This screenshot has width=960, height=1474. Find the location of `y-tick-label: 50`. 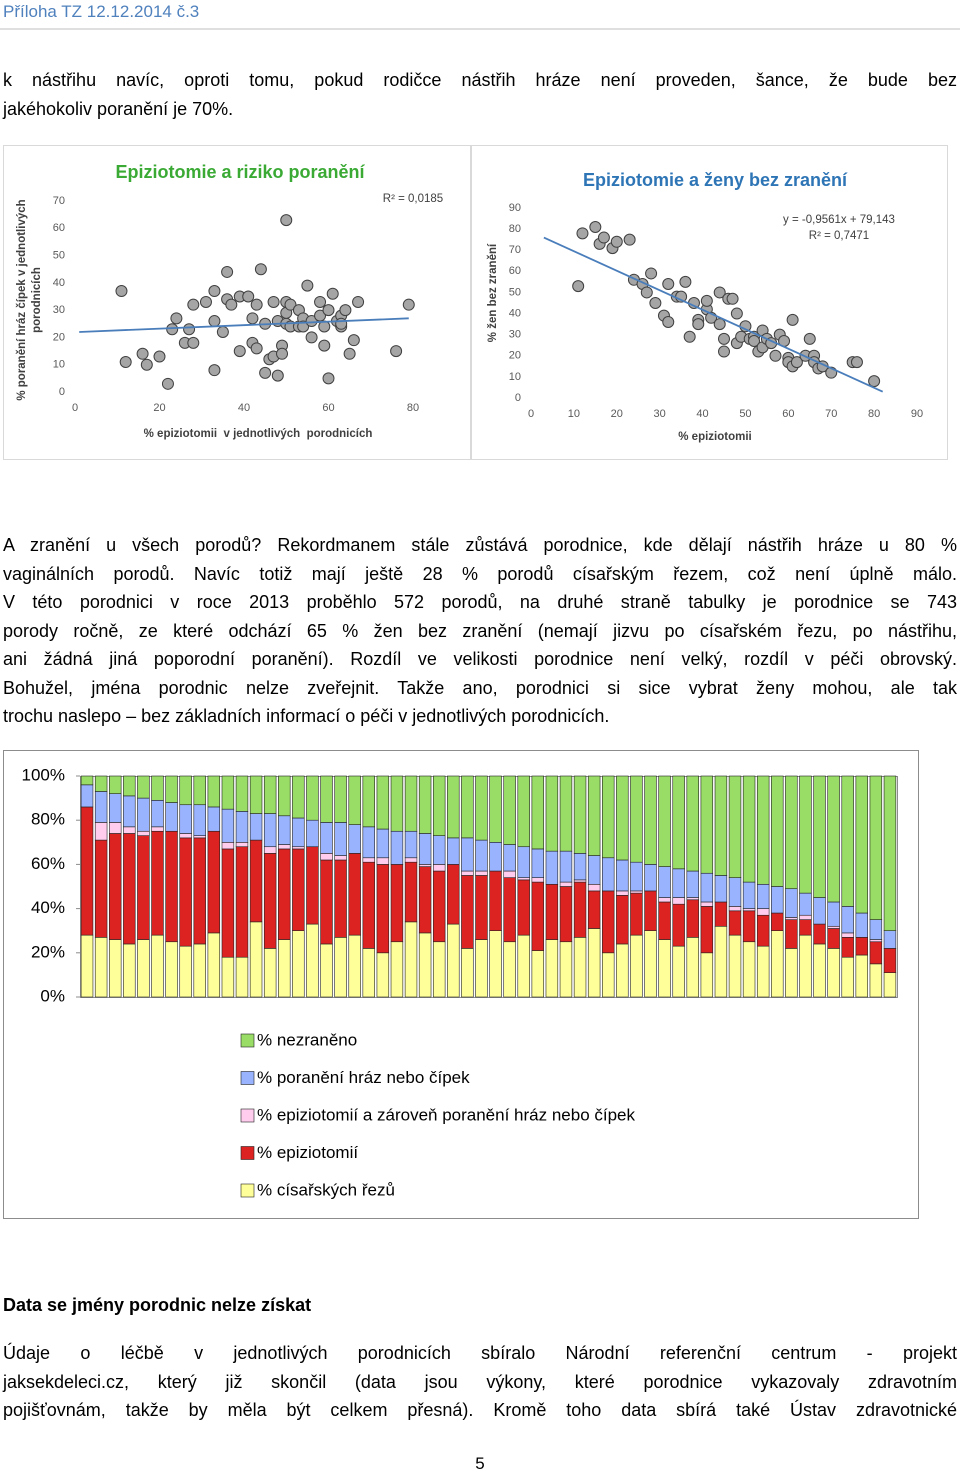

y-tick-label: 50 is located at coordinates (59, 255).